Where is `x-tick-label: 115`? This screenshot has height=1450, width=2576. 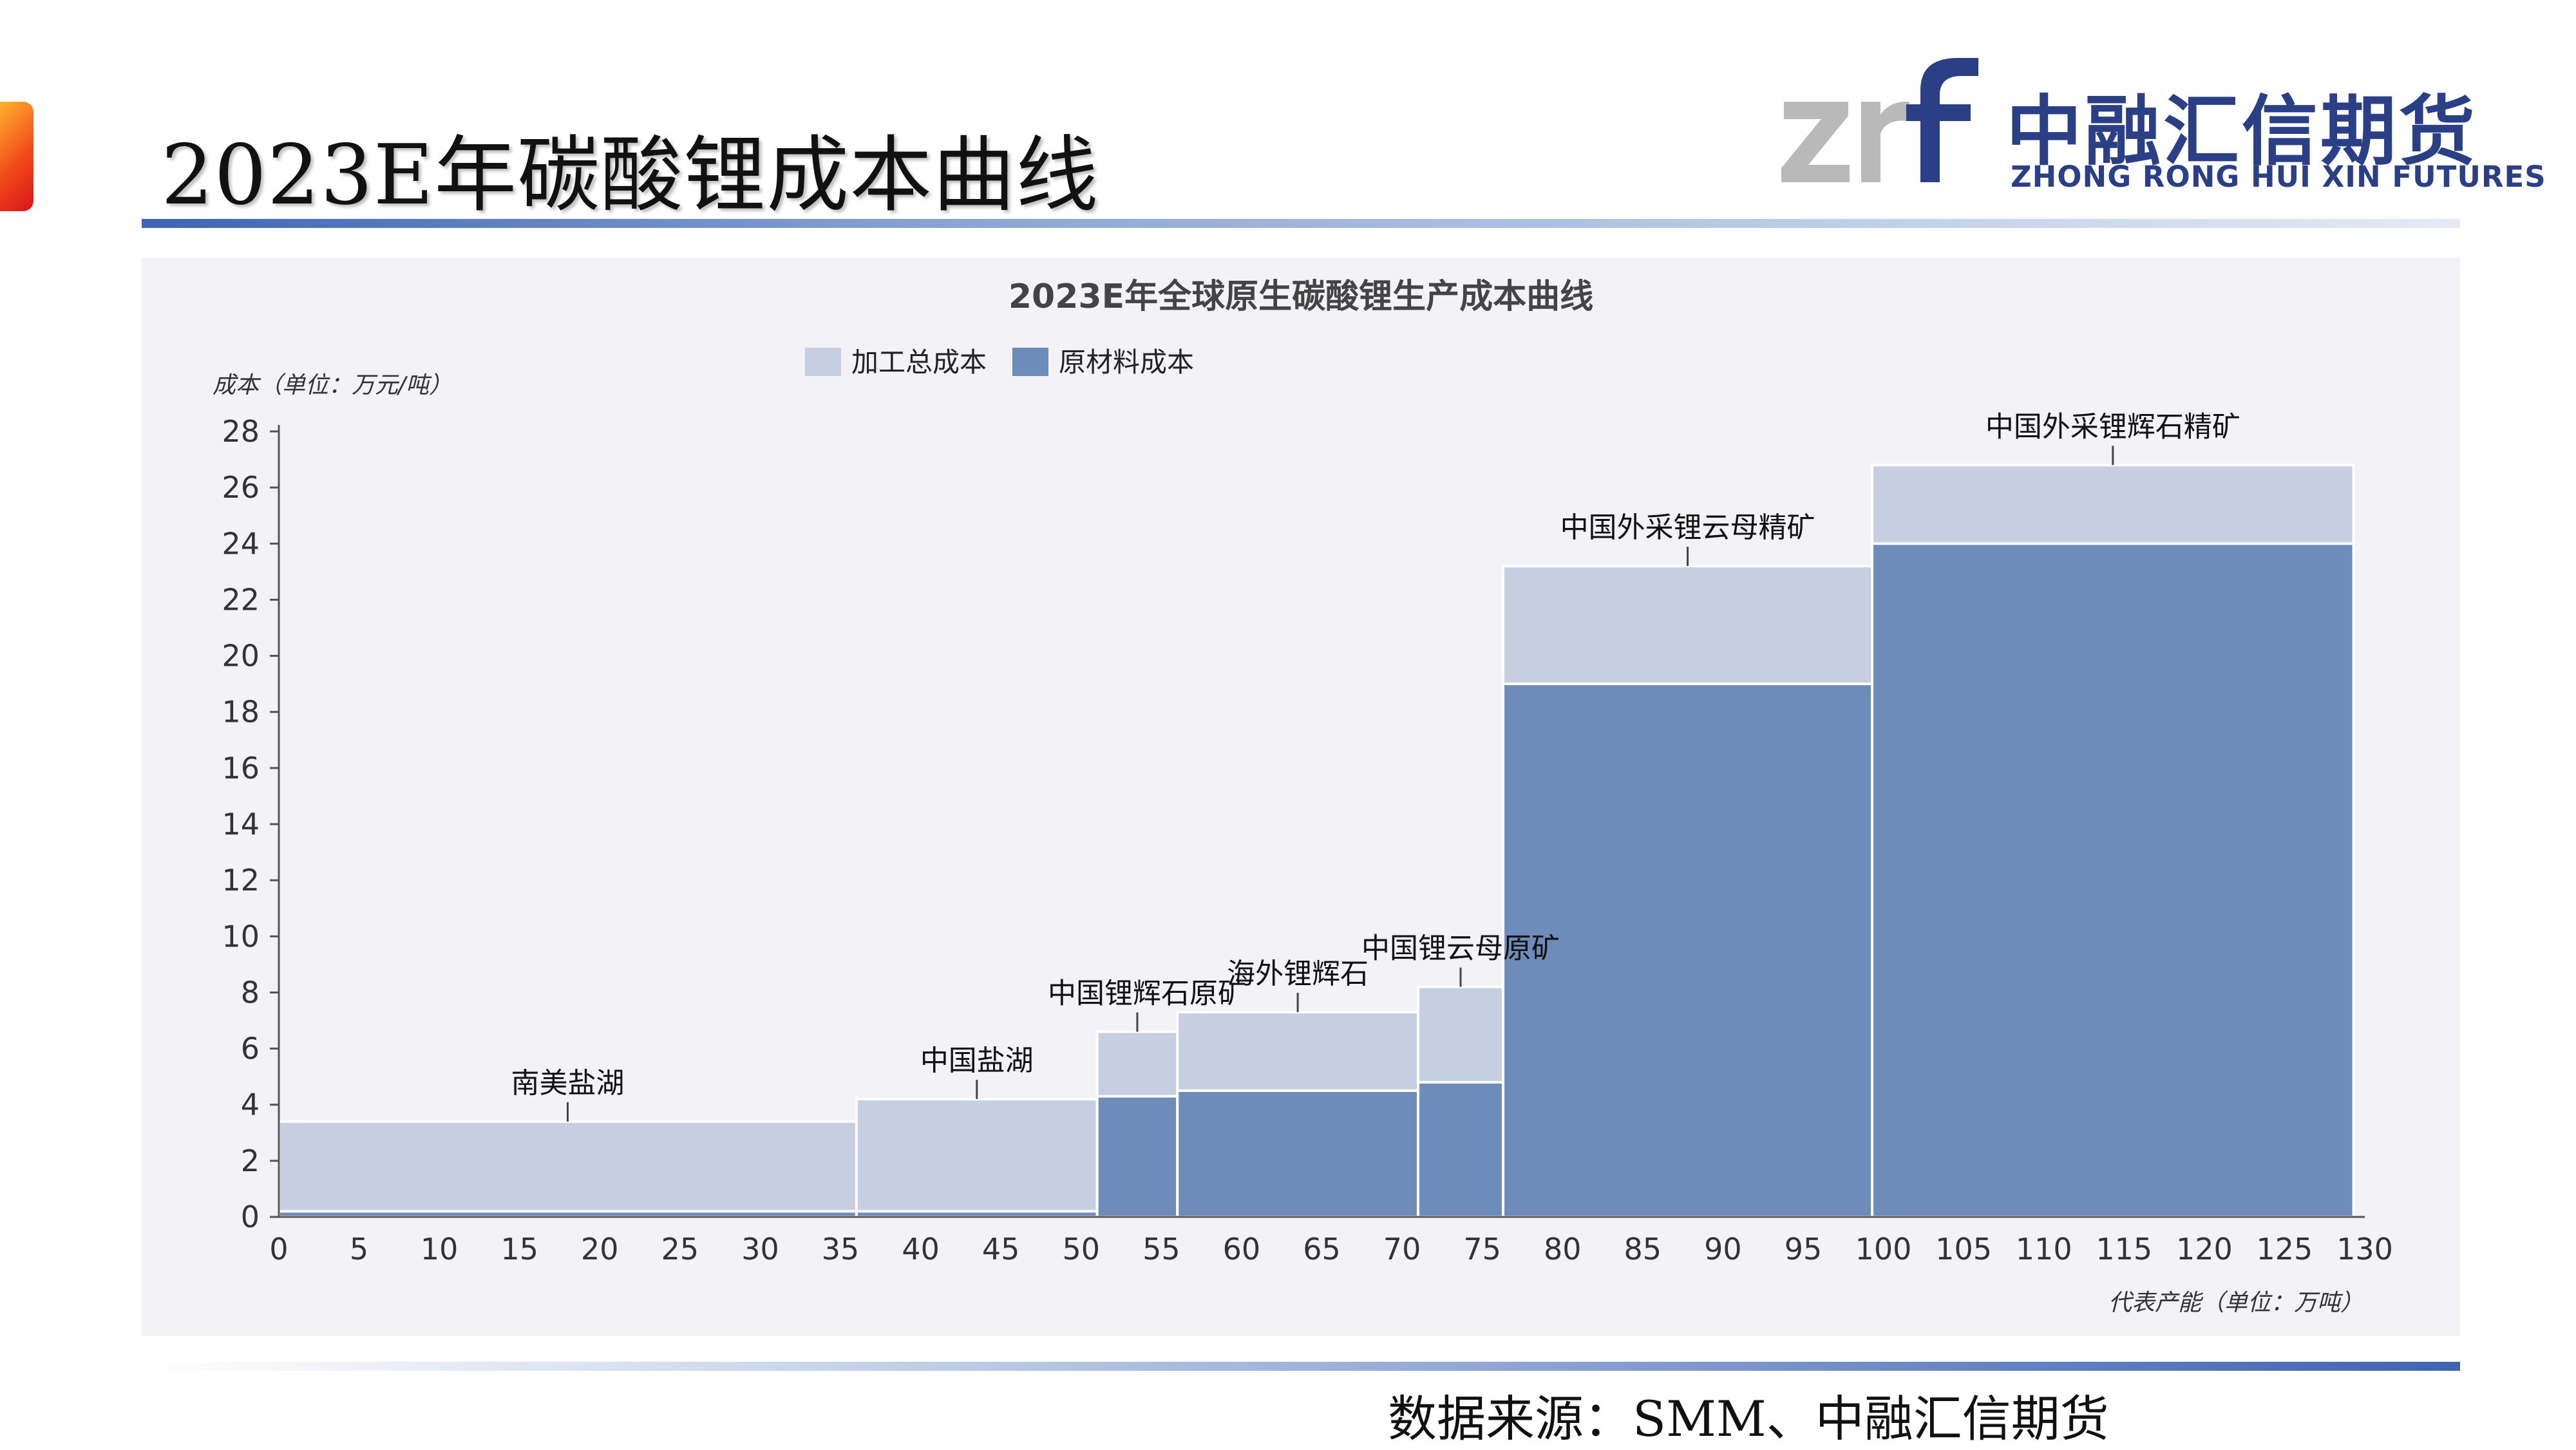 x-tick-label: 115 is located at coordinates (2124, 1249).